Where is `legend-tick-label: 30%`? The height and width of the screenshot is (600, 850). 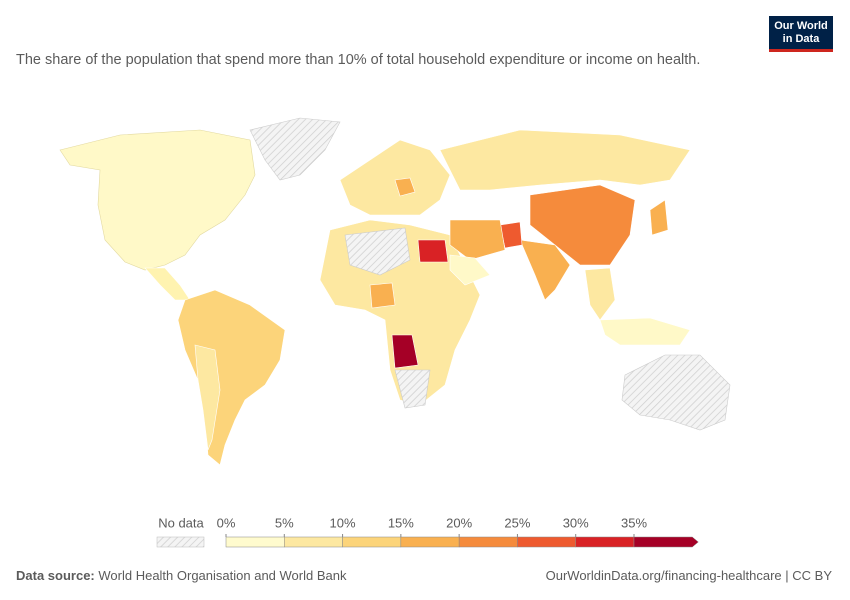
legend-tick-label: 30% is located at coordinates (576, 522).